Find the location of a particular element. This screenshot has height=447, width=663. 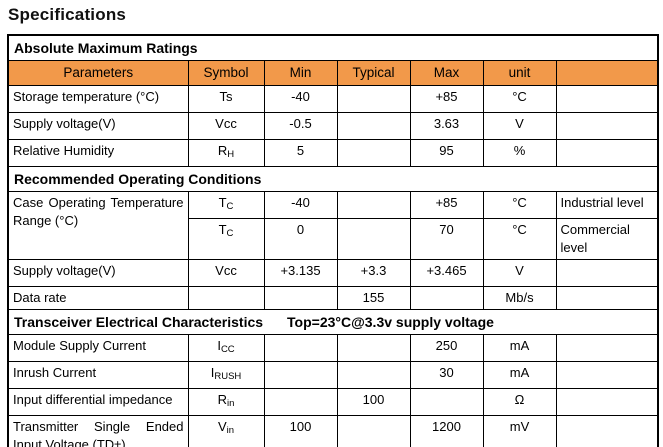

section-condition-note: Top=23°C@3.3v supply voltage is located at coordinates (390, 322).